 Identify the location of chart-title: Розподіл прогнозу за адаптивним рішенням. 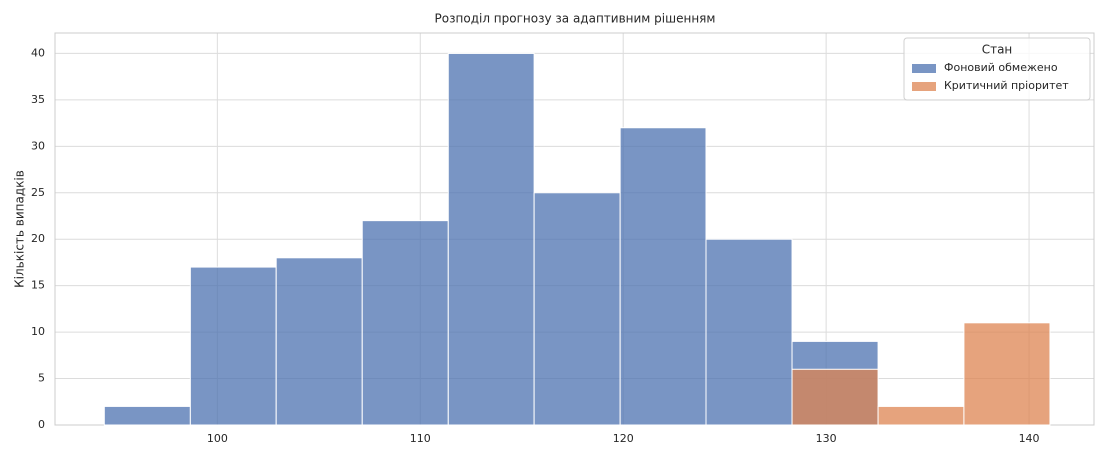
(575, 19).